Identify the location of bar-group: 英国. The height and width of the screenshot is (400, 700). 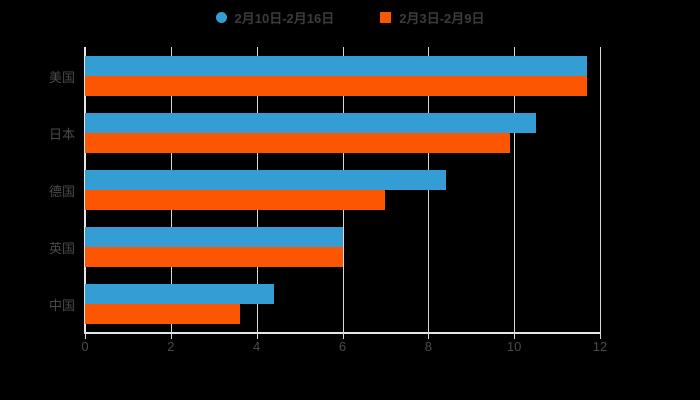
(324, 246).